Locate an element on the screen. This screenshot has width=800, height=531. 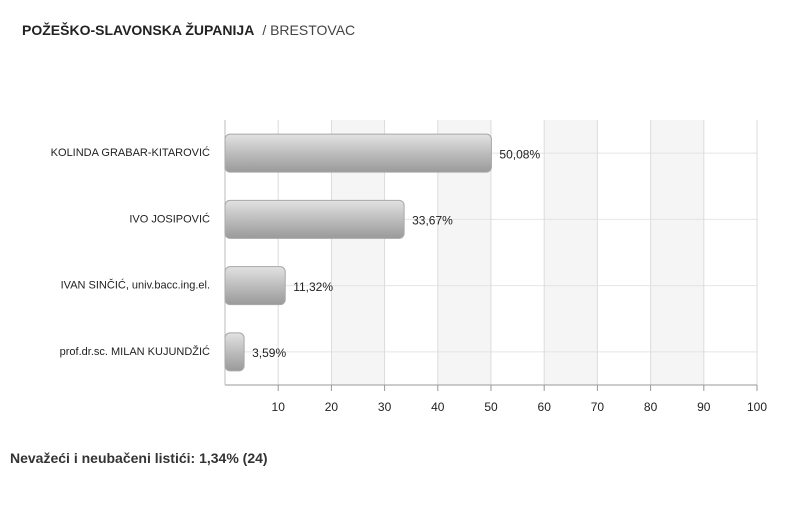
x-tick-label: 20 is located at coordinates (332, 407).